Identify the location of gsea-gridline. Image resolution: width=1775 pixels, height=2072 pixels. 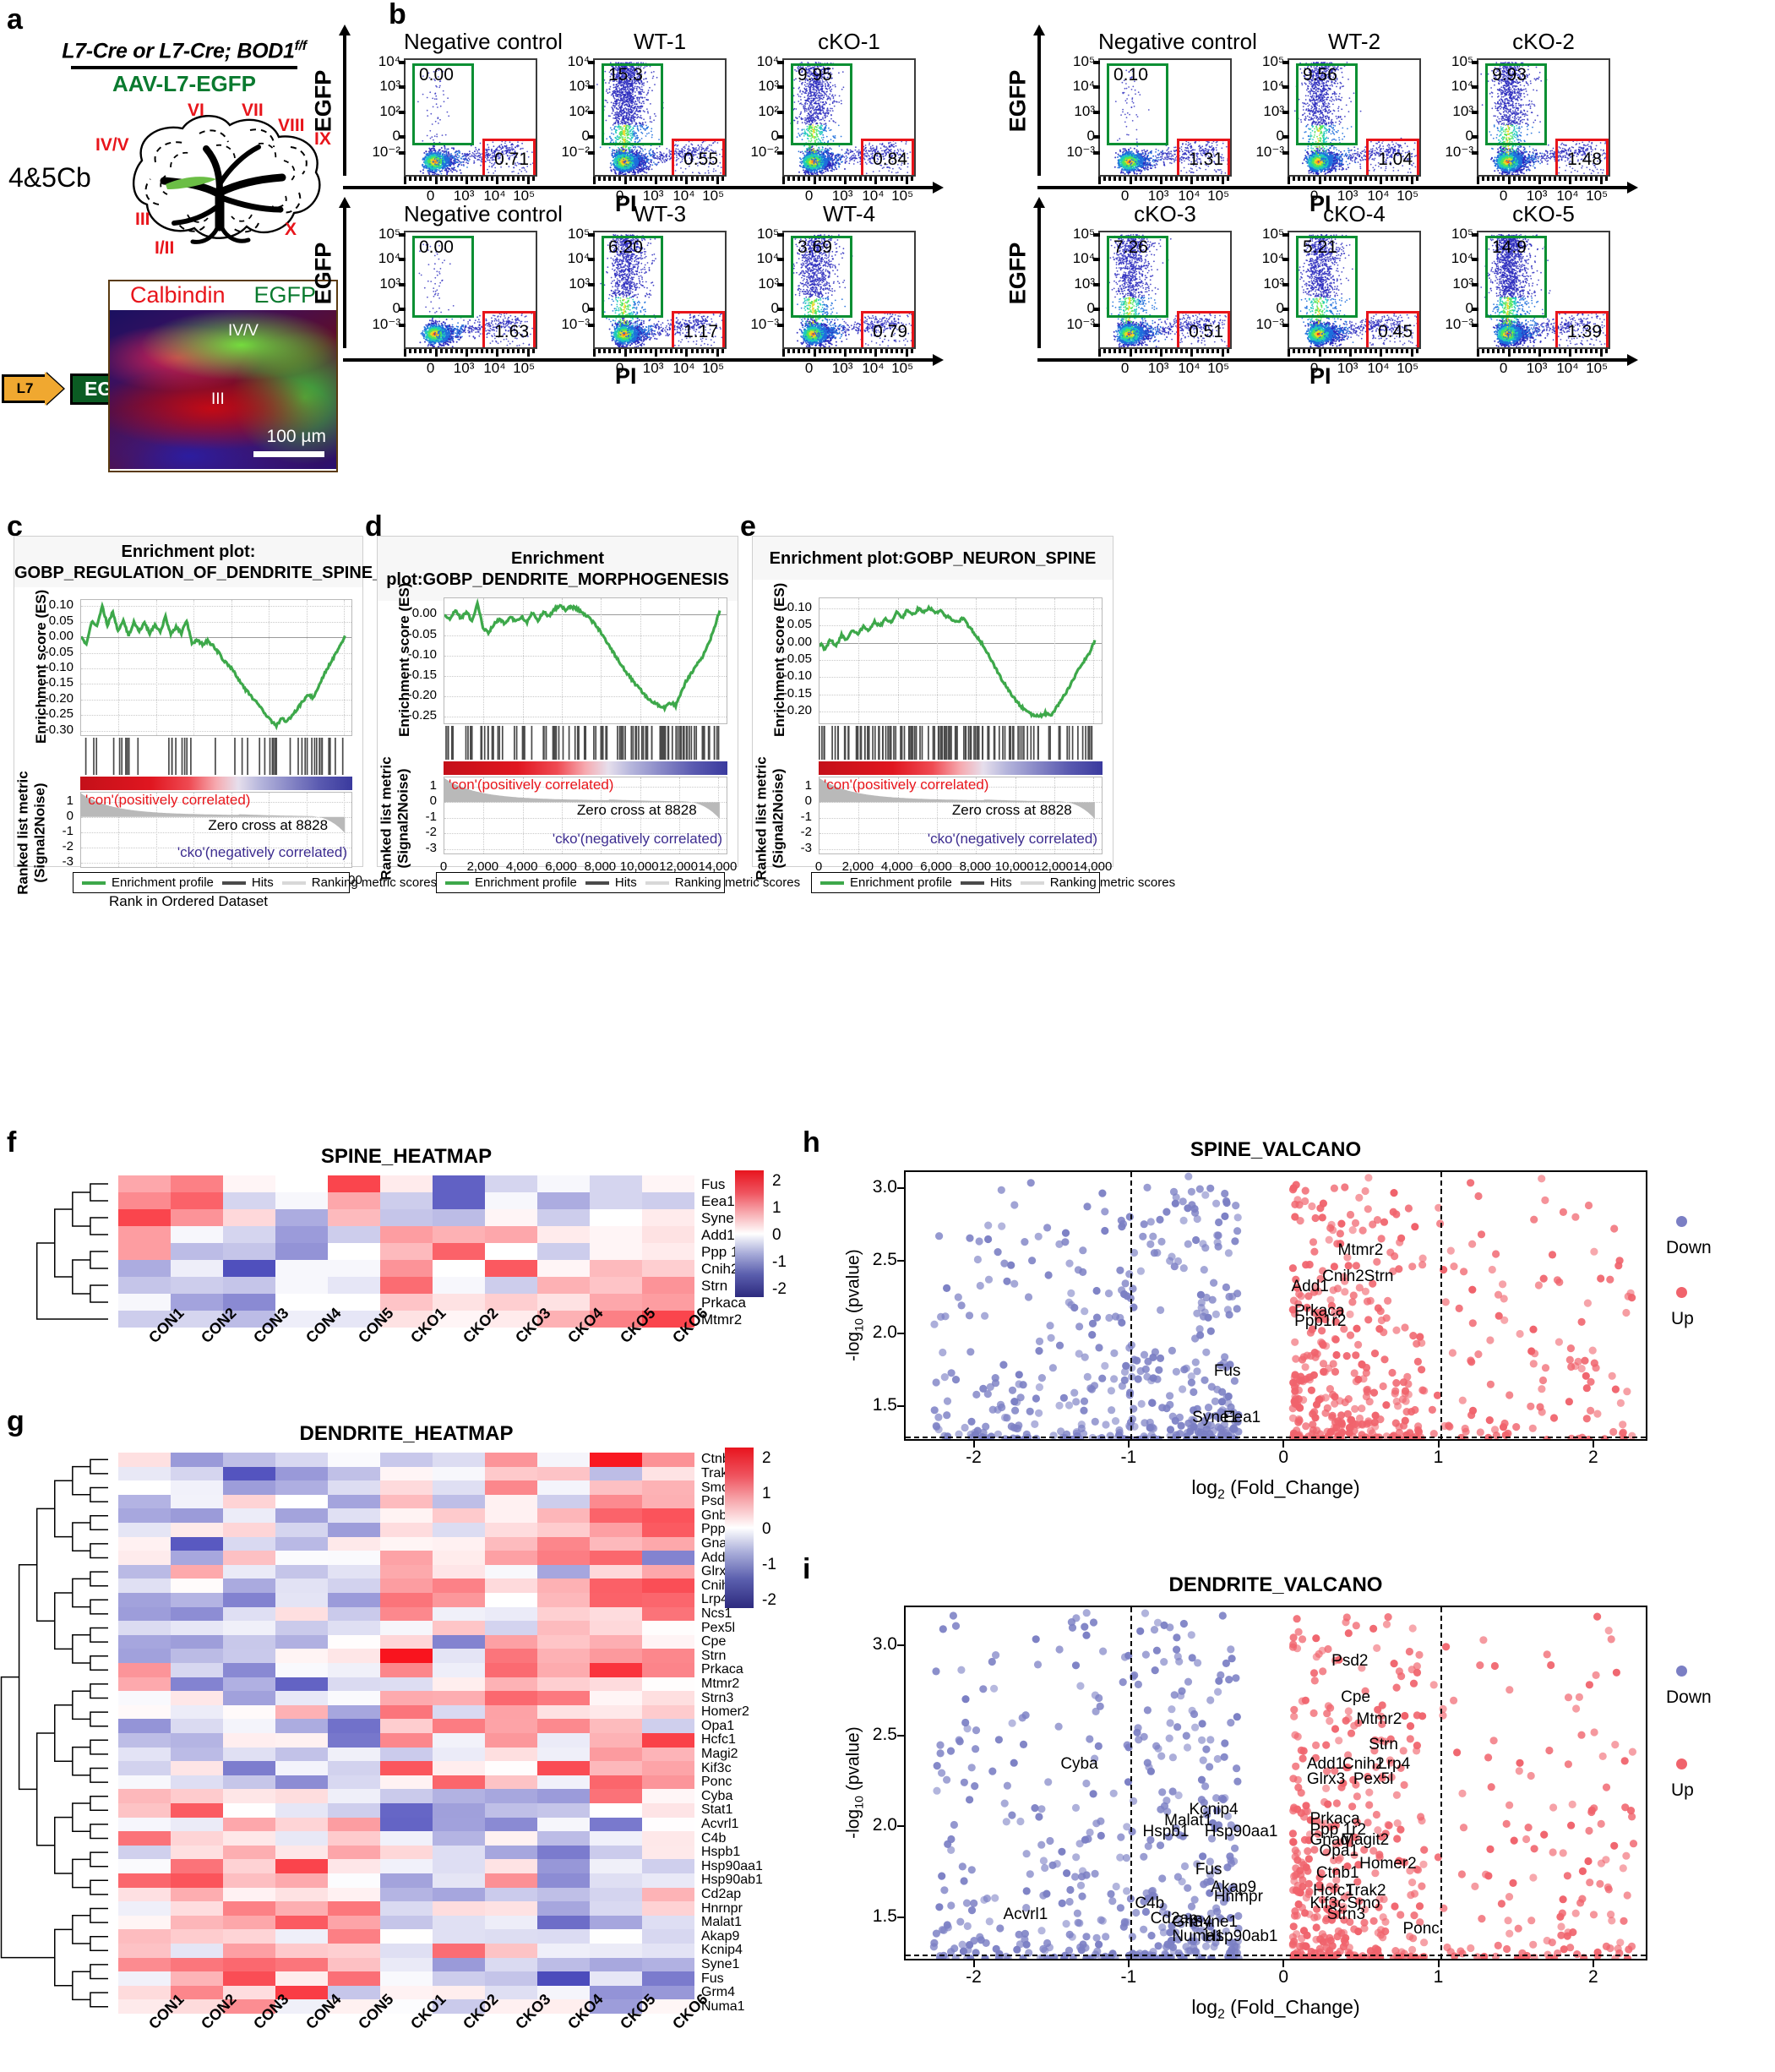
(216, 700).